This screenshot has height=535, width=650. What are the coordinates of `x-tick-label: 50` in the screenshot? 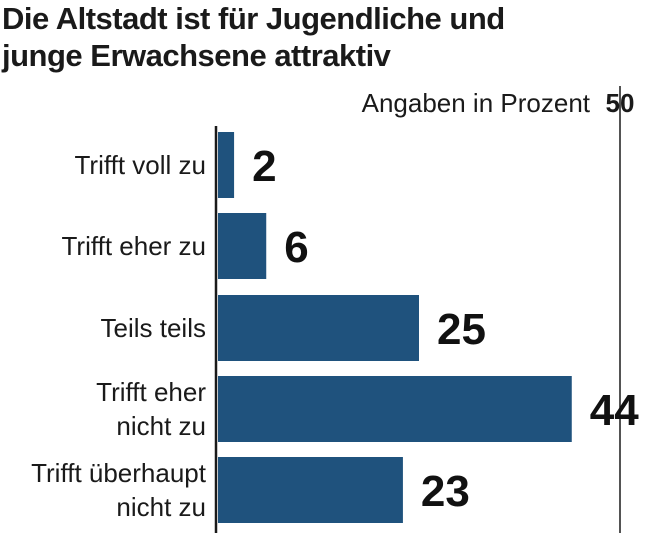 It's located at (620, 103).